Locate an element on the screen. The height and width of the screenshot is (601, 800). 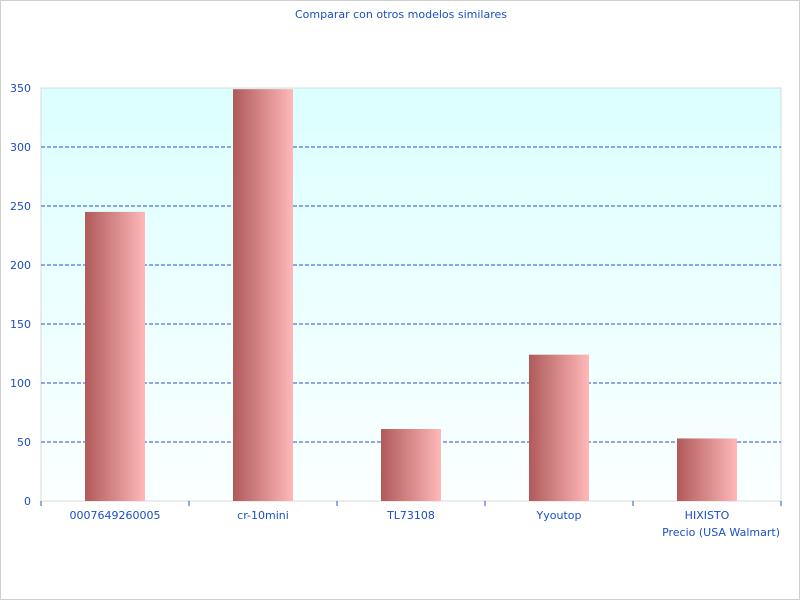
x-tick-label: HIXISTO is located at coordinates (707, 515).